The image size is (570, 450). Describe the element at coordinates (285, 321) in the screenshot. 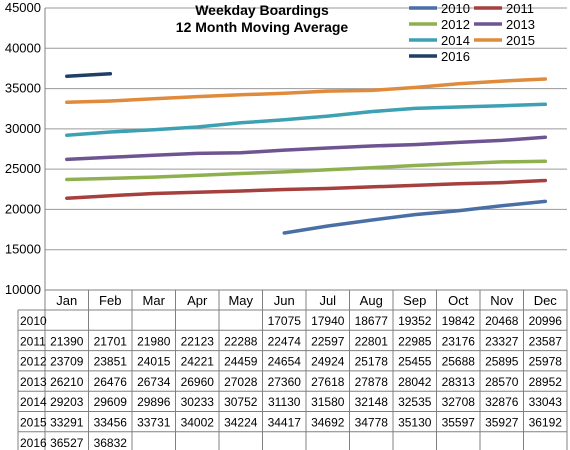

I see `table-cell-value: 17075` at that location.